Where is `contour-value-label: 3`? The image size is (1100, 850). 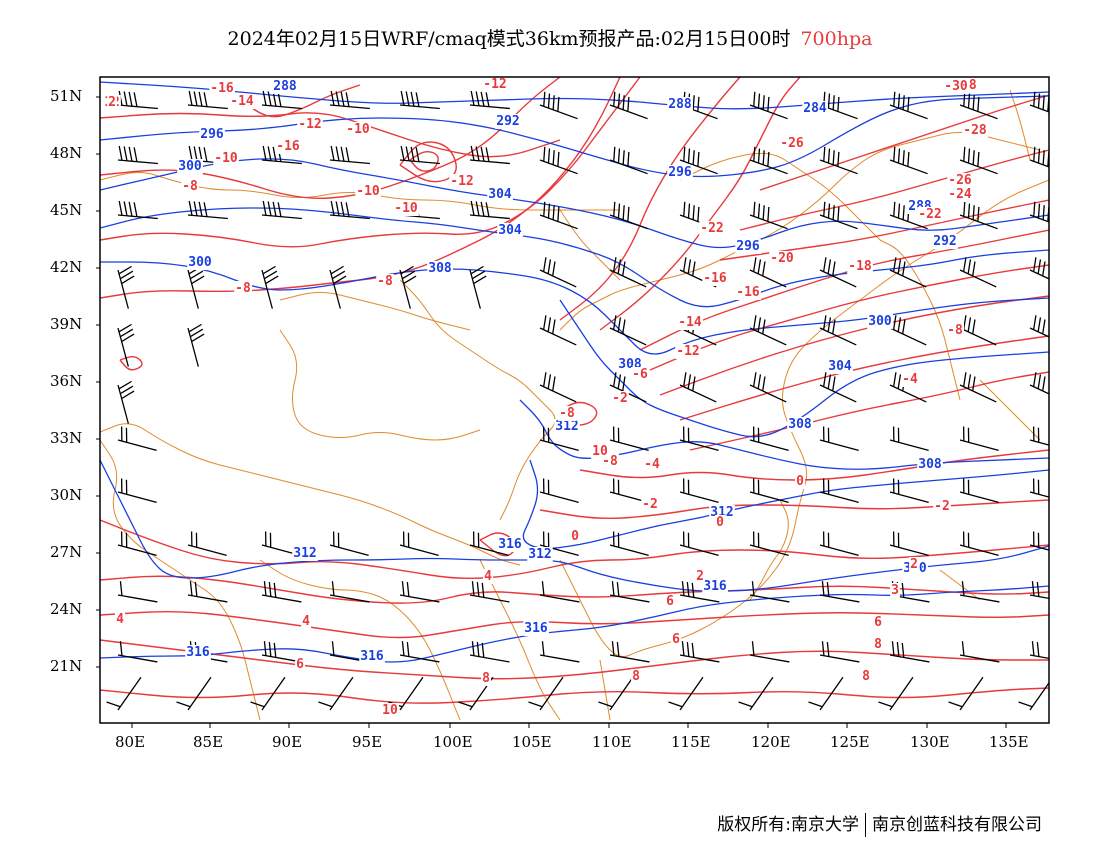
contour-value-label: 3 is located at coordinates (895, 590).